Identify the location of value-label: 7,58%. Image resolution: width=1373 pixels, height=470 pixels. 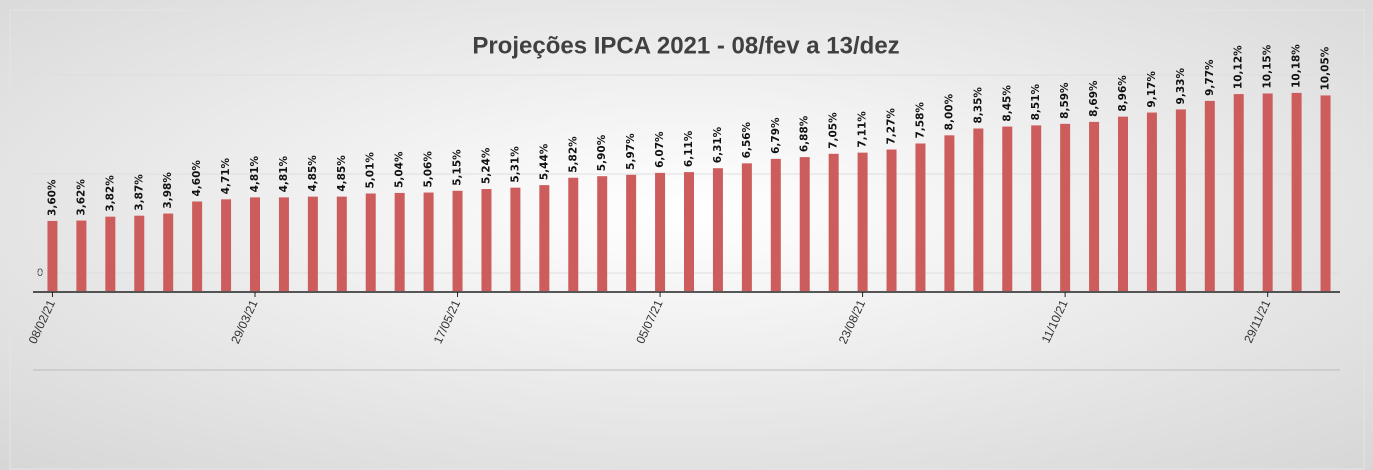
(920, 120).